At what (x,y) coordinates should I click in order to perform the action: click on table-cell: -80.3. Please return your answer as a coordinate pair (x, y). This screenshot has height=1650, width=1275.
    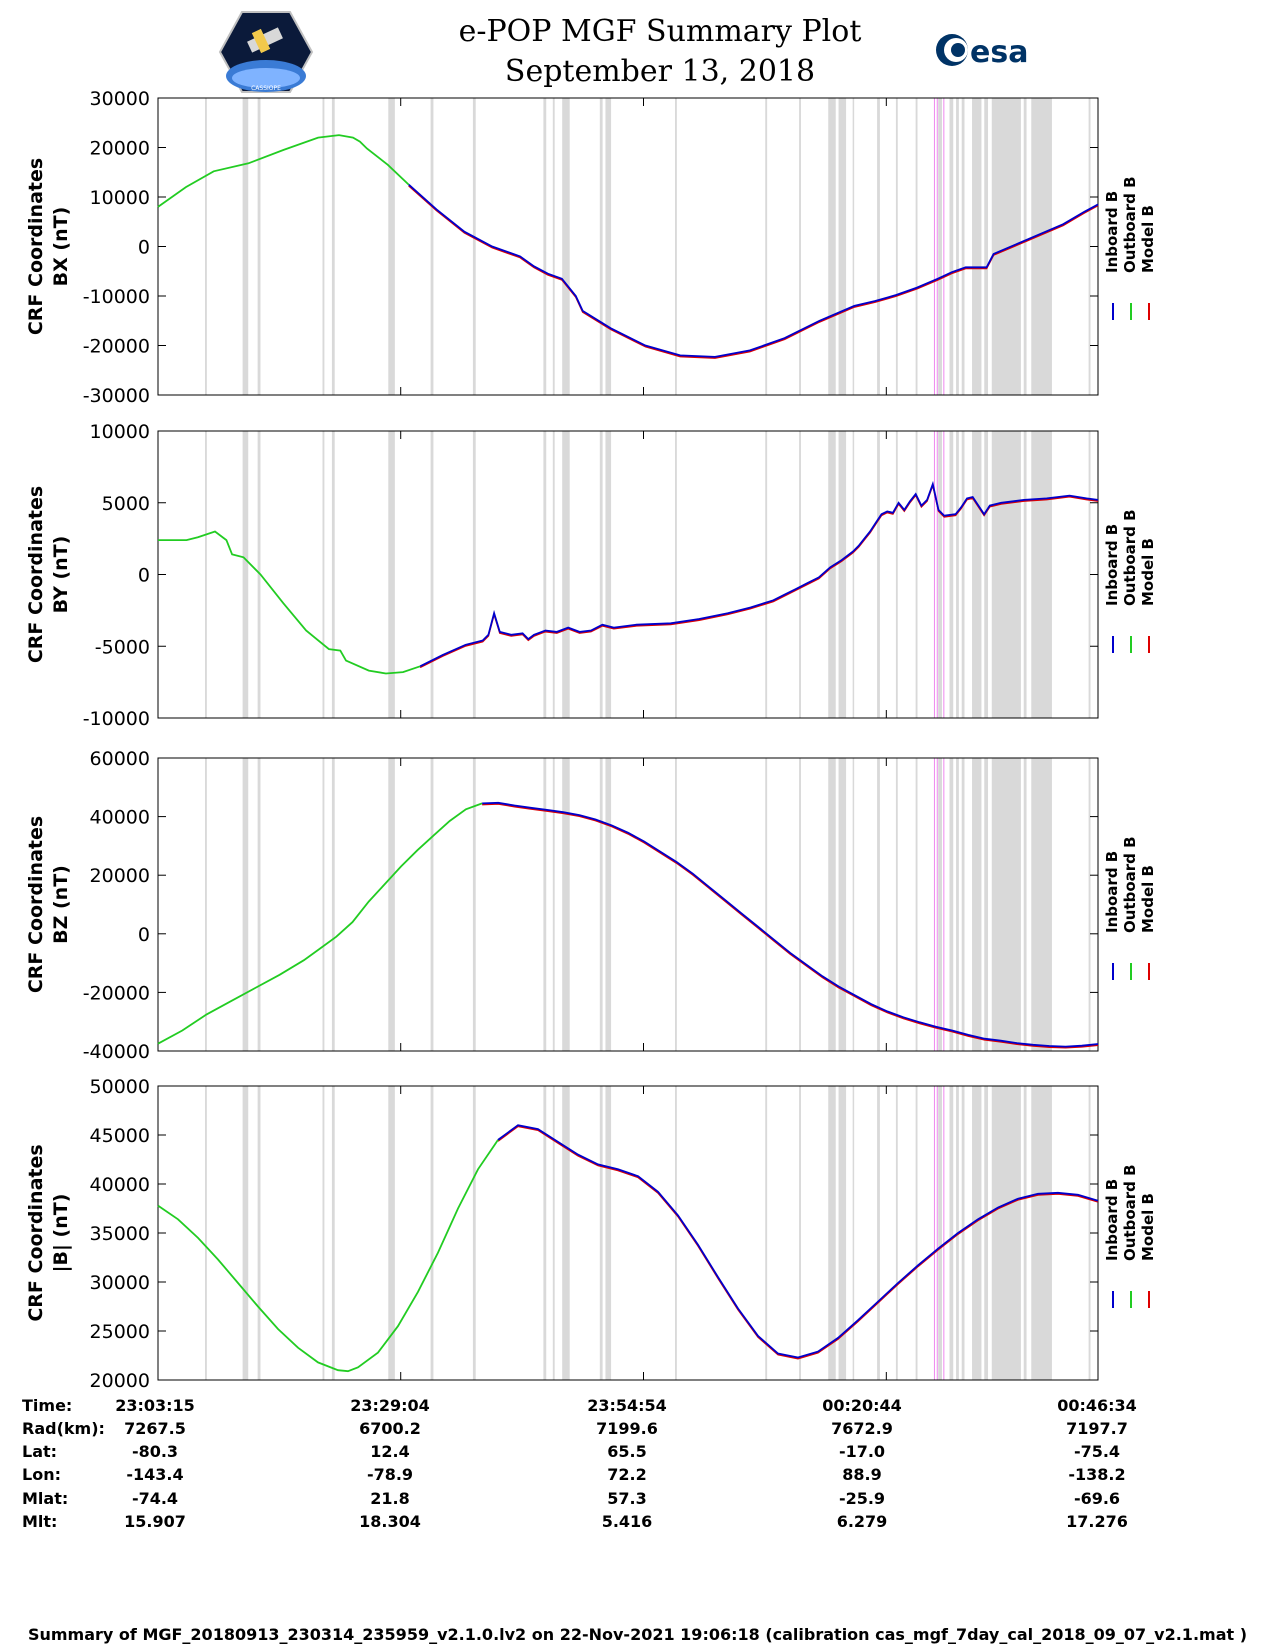
    Looking at the image, I should click on (155, 1451).